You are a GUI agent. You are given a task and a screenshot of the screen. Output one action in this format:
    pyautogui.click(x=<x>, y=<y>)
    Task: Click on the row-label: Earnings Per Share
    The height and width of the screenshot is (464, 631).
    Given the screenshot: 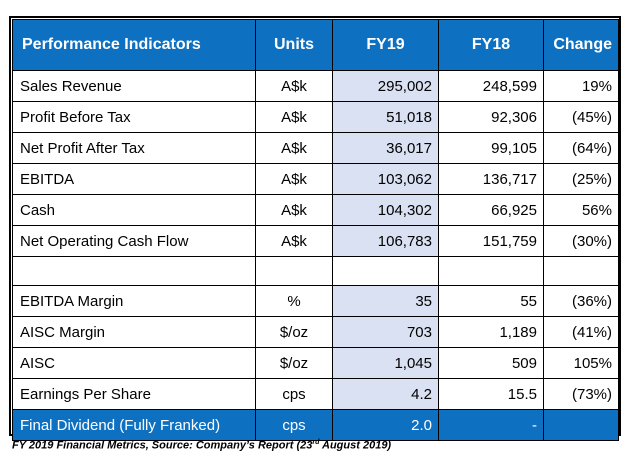 What is the action you would take?
    pyautogui.click(x=134, y=394)
    